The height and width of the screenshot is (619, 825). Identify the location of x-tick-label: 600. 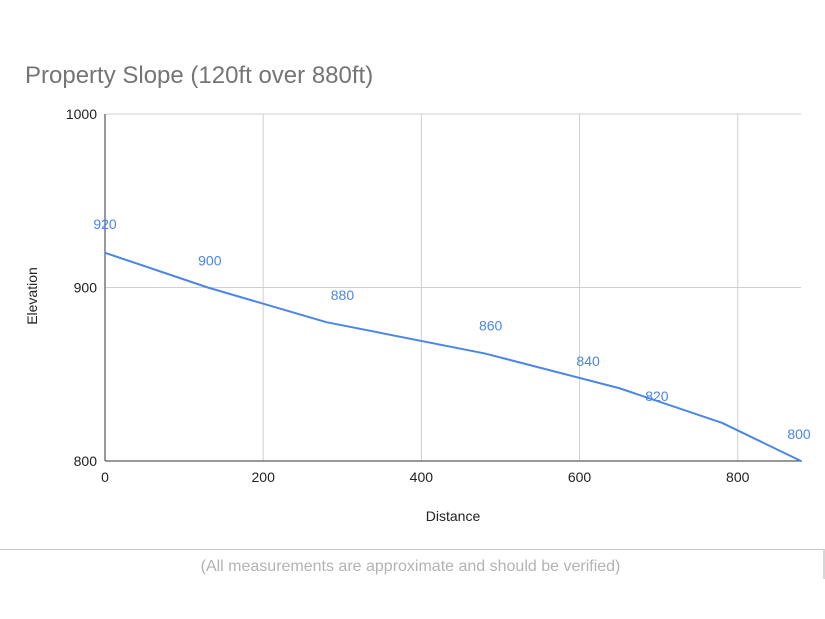
(580, 477).